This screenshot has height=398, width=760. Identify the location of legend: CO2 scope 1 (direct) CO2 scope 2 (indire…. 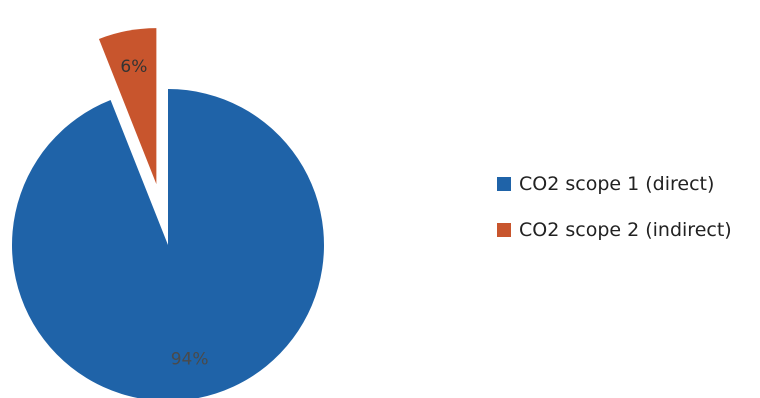
(614, 218).